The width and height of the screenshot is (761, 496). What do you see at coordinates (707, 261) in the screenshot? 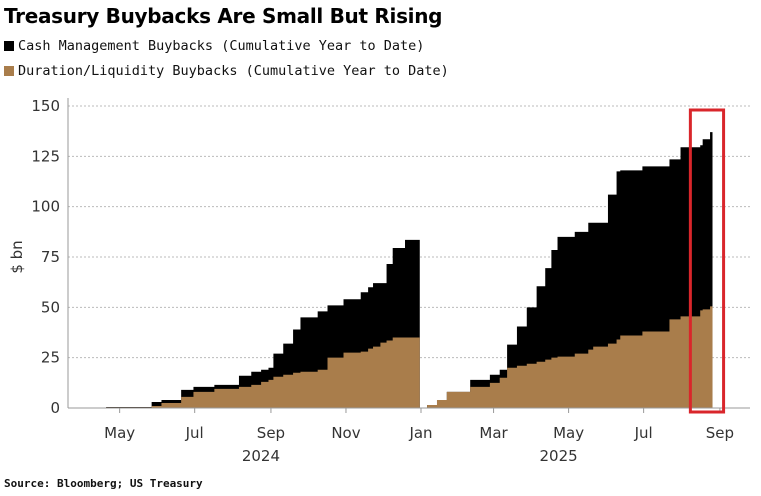
I see `highlight-box` at bounding box center [707, 261].